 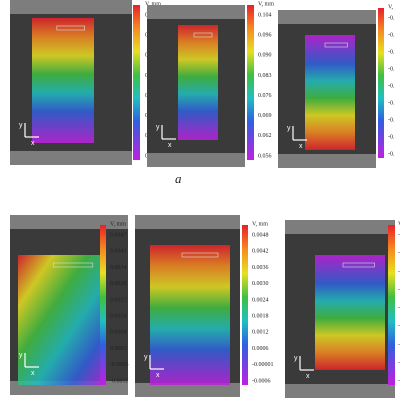 I want to click on caption: a, so click(x=178, y=178).